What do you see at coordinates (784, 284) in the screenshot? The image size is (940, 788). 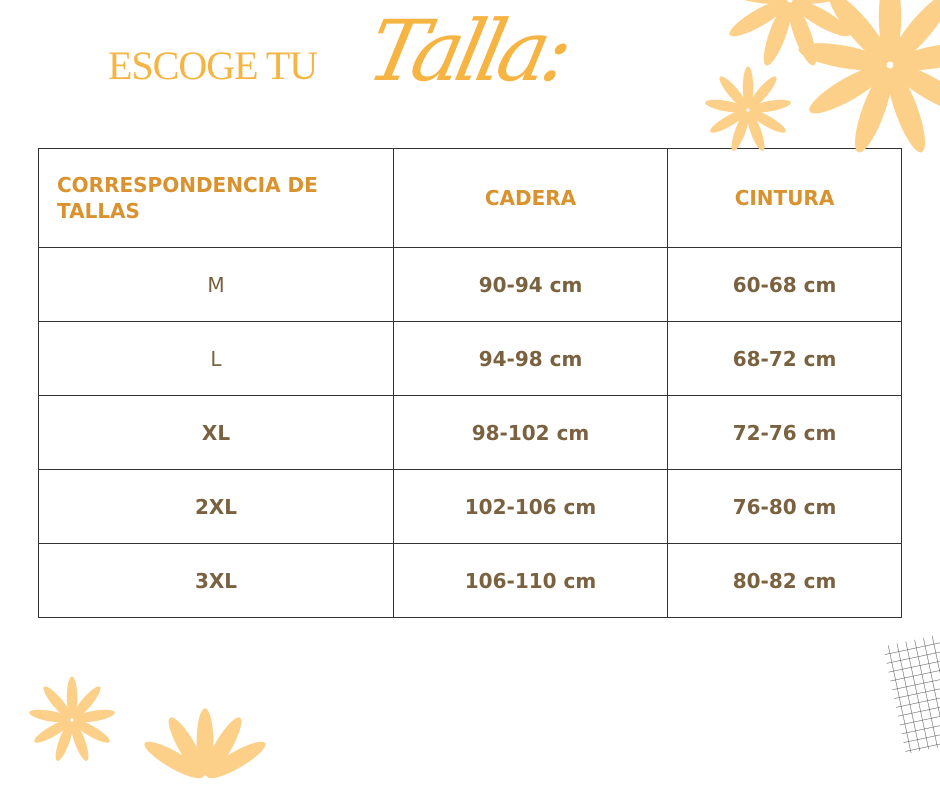 I see `waist-cell: 60-68 cm` at bounding box center [784, 284].